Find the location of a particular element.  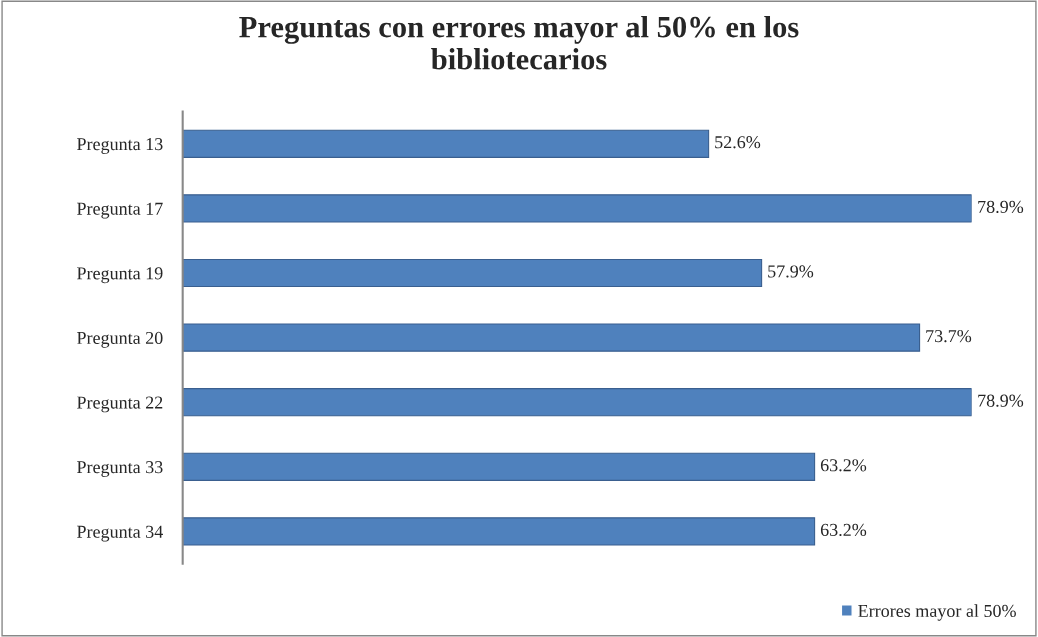

y-tick-label: Pregunta 22 is located at coordinates (120, 404).